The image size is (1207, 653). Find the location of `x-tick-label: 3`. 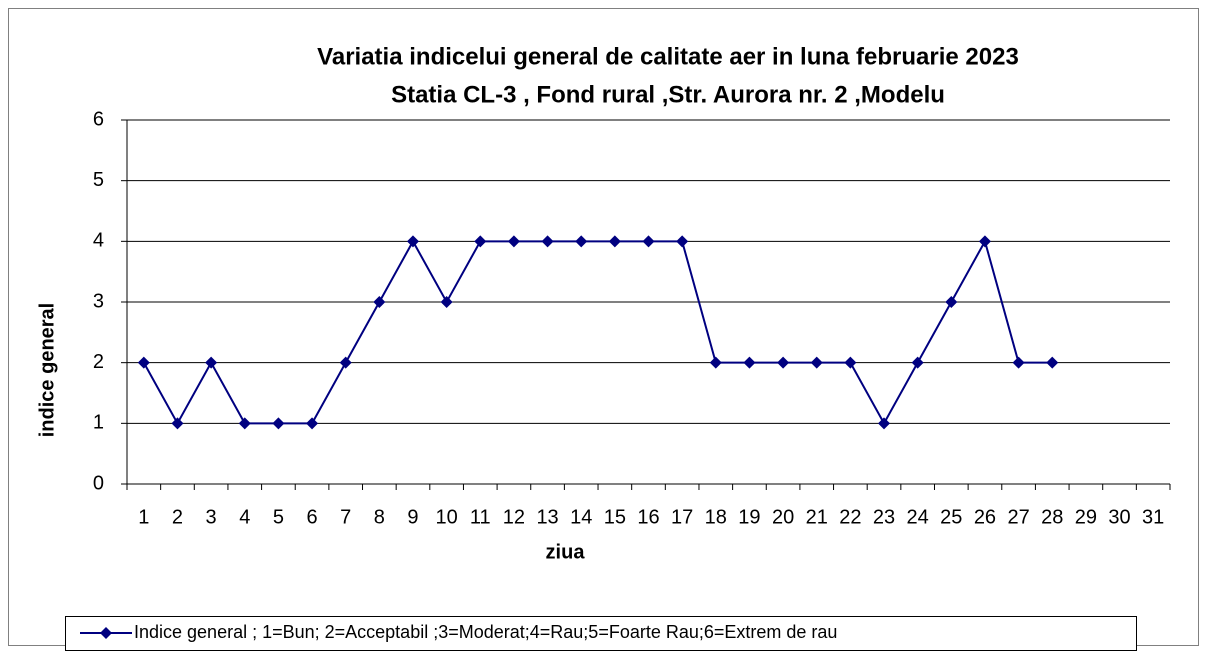

x-tick-label: 3 is located at coordinates (211, 517).